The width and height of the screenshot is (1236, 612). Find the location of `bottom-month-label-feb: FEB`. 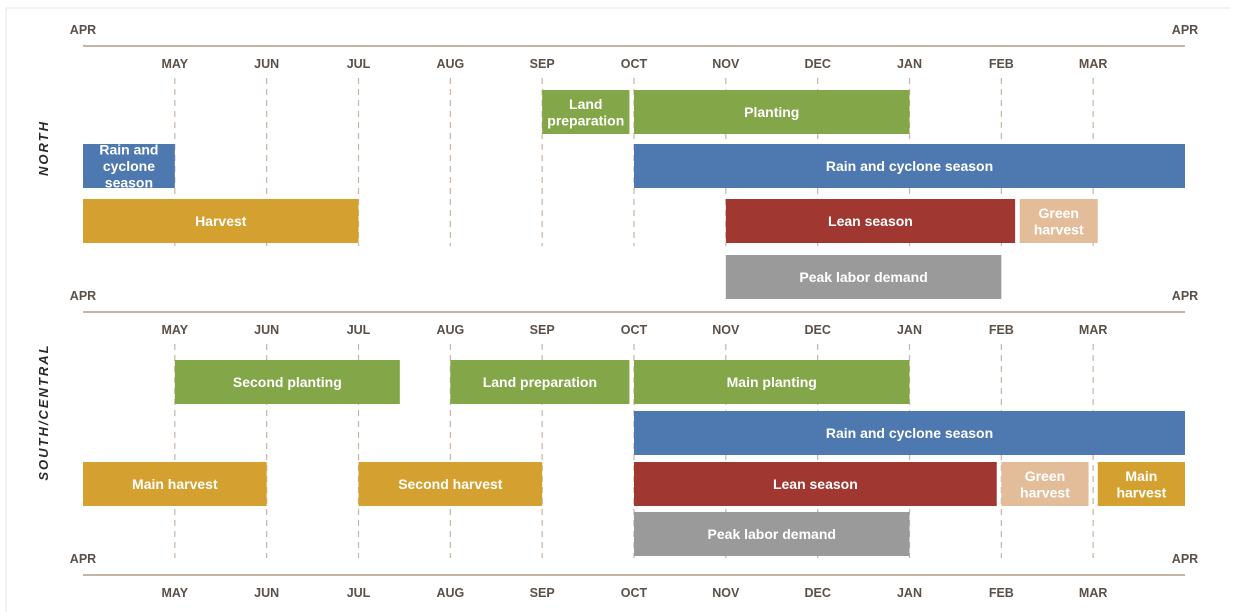

bottom-month-label-feb: FEB is located at coordinates (1001, 593).